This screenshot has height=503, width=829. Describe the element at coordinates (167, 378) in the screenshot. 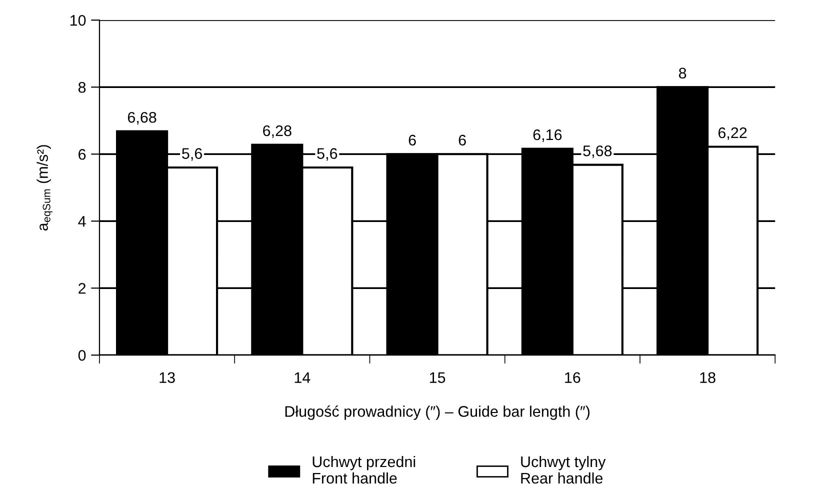

I see `x-tick-label: 13` at that location.